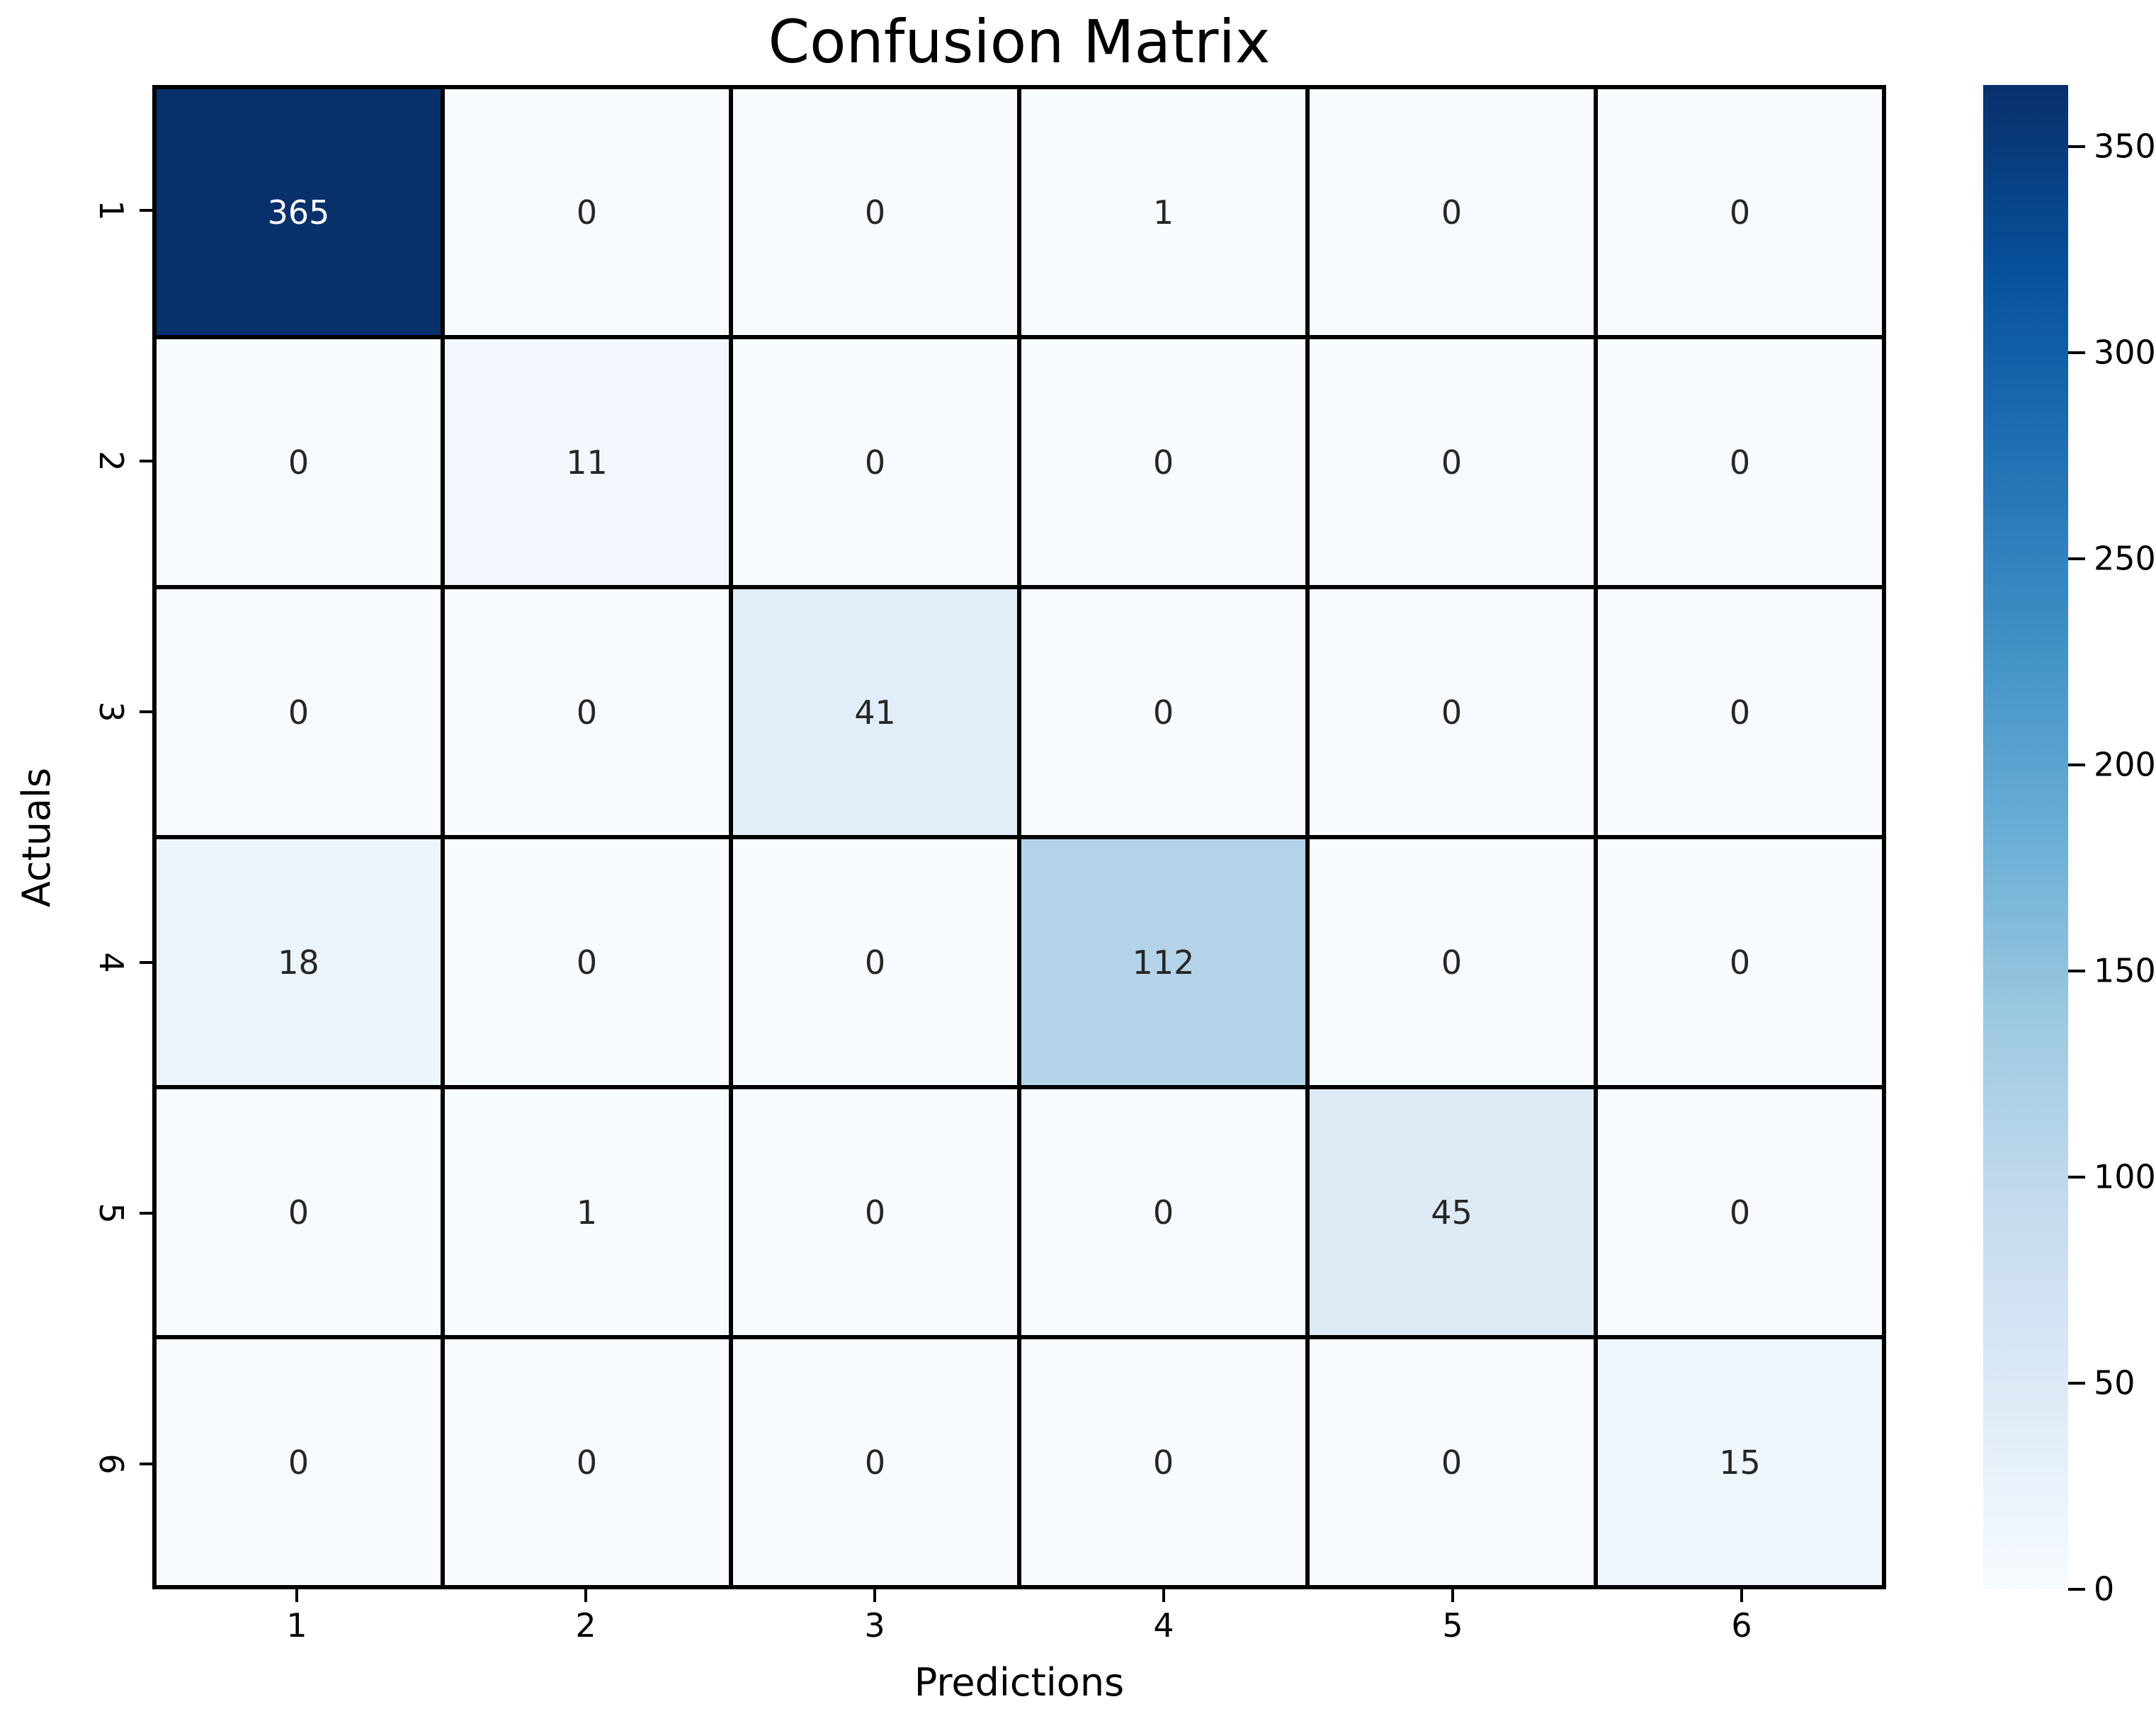 Image resolution: width=2156 pixels, height=1726 pixels. Describe the element at coordinates (585, 1625) in the screenshot. I see `x-tick-label: 2` at that location.